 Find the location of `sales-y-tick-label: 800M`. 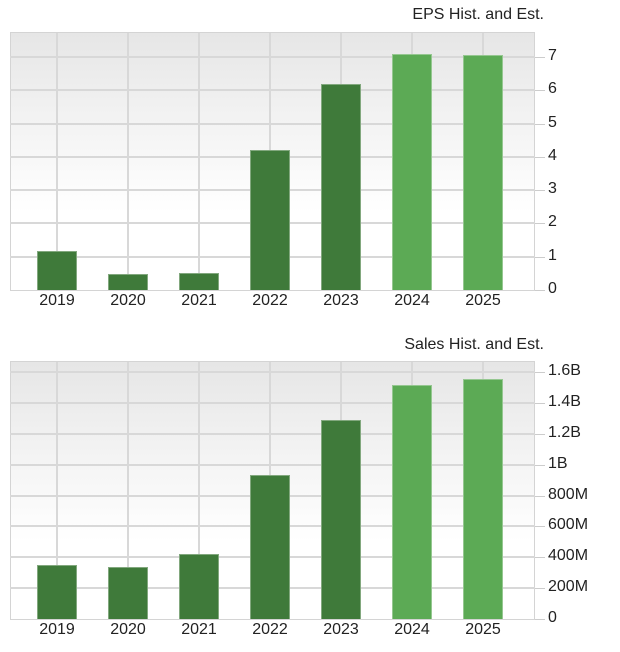

sales-y-tick-label: 800M is located at coordinates (568, 494).